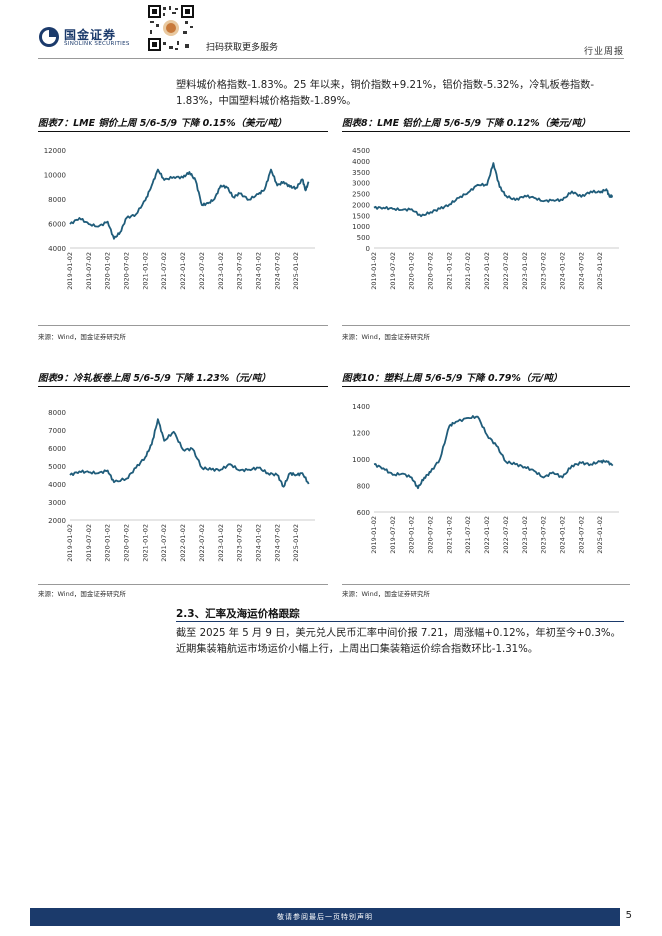  What do you see at coordinates (183, 584) in the screenshot?
I see `figure-9-bottom-rule` at bounding box center [183, 584].